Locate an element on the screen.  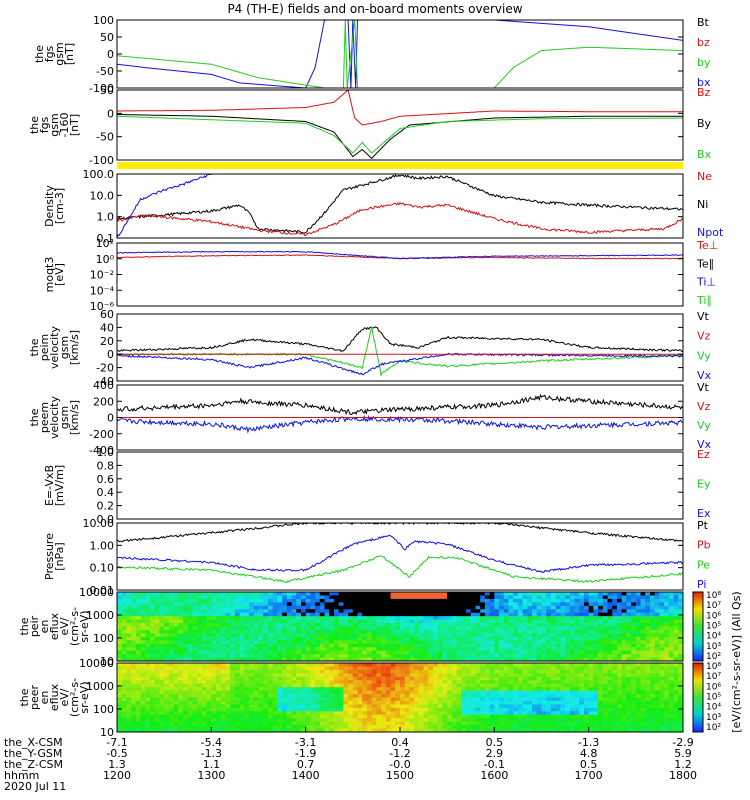
fgs-sm-series-Bx is located at coordinates (400, 134).